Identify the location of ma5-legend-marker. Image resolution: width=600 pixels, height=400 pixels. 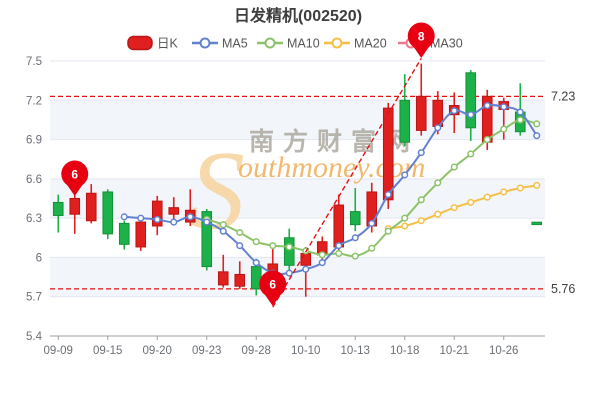
(205, 43).